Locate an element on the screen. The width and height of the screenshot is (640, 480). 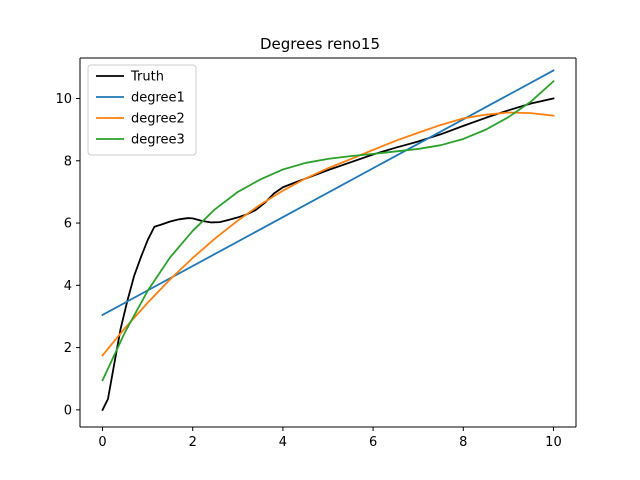
x-tick-label: 10 is located at coordinates (553, 442).